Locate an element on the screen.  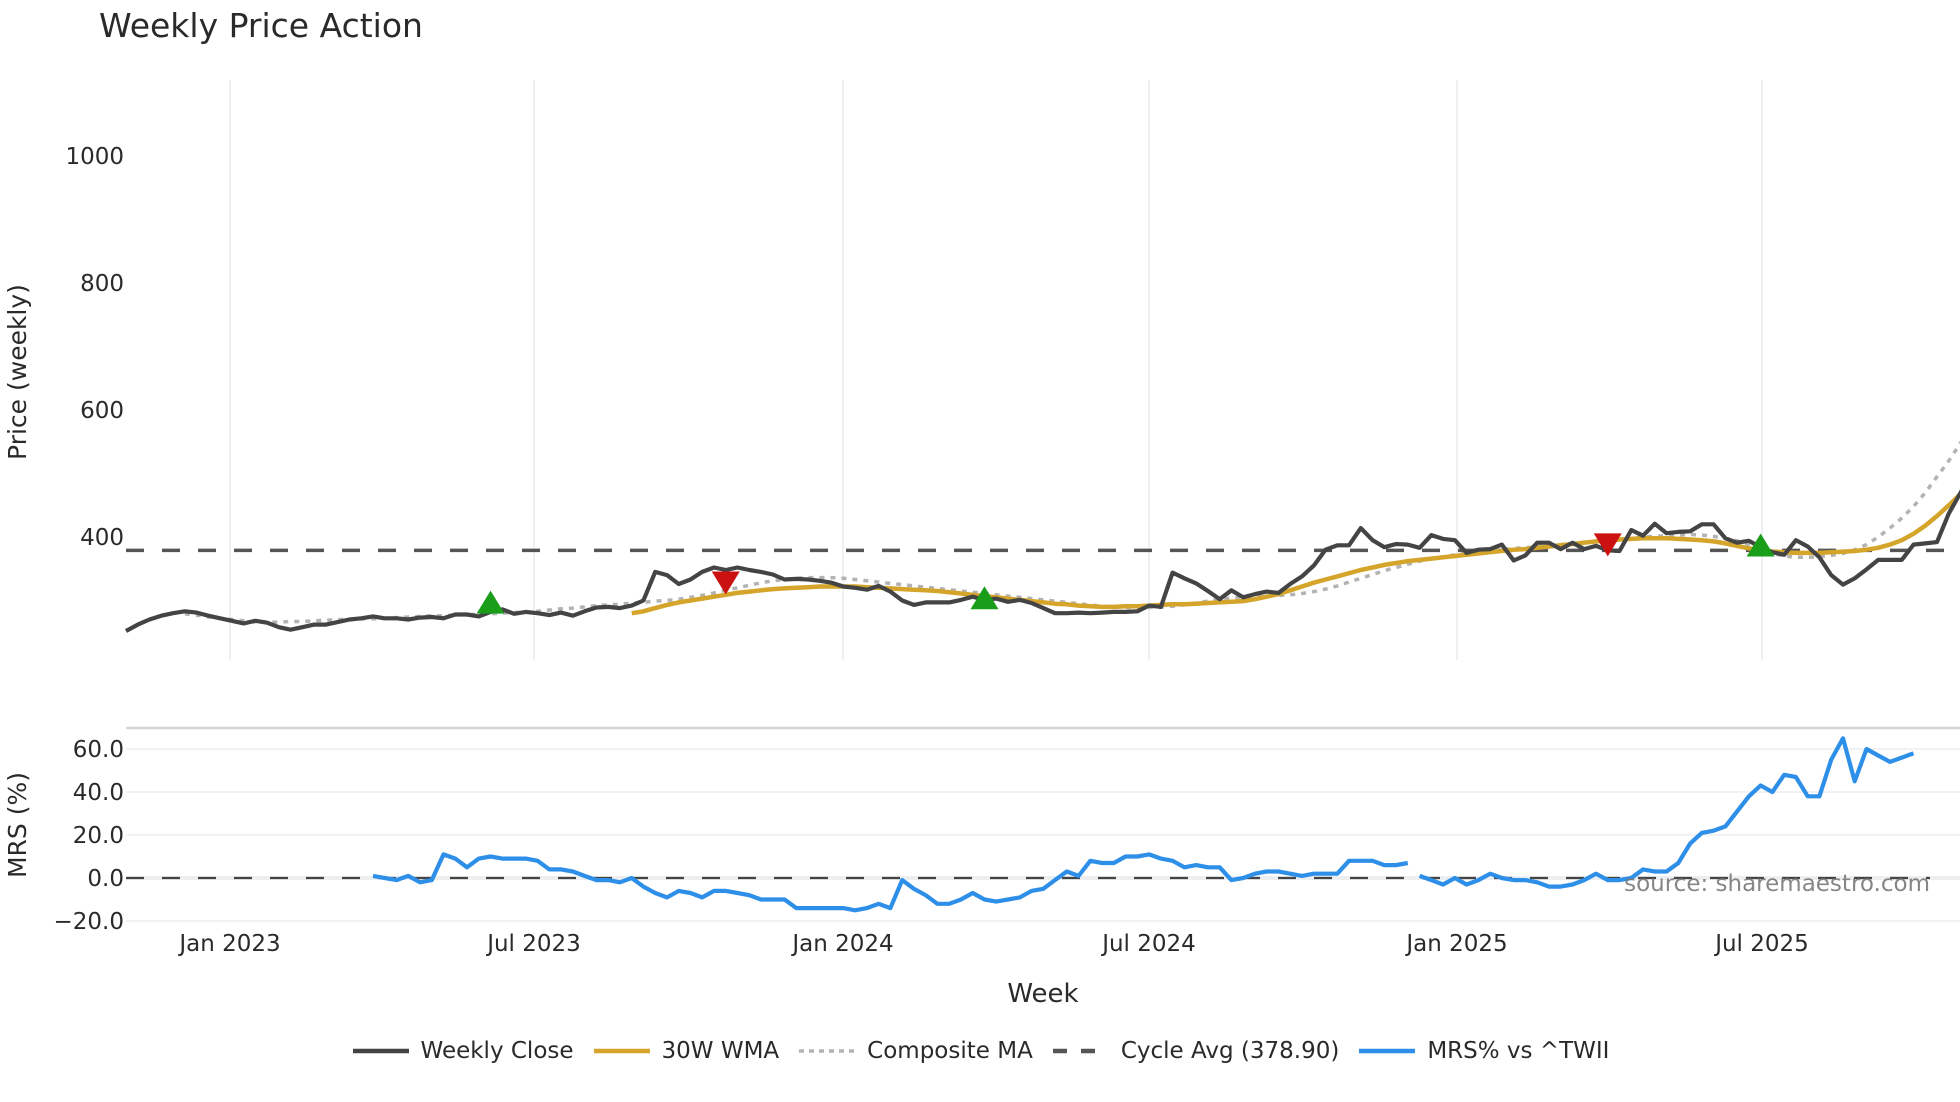
legend-label: Composite MA is located at coordinates (950, 1051).